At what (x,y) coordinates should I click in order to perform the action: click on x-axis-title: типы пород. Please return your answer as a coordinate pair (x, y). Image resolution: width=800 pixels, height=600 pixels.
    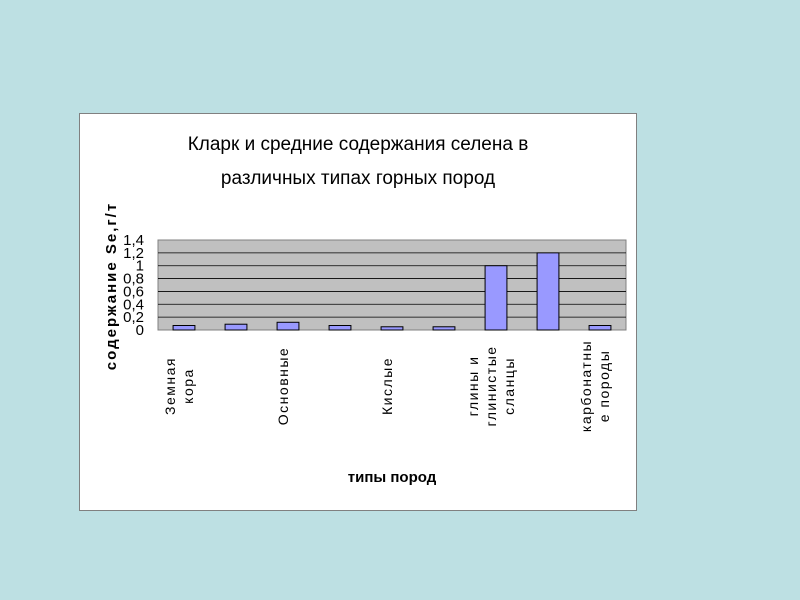
    Looking at the image, I should click on (392, 477).